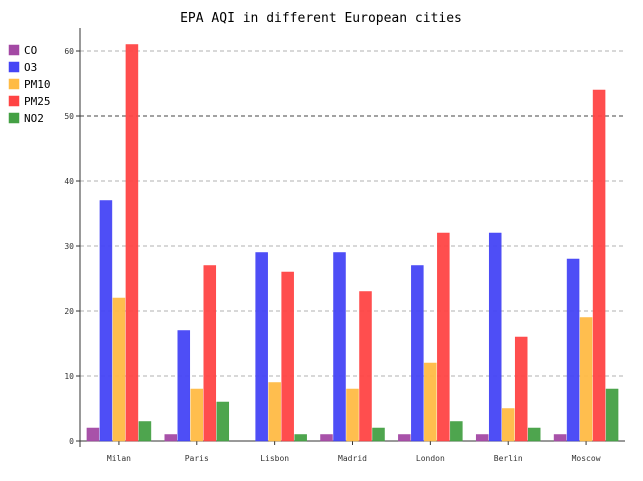 This screenshot has width=643, height=481. I want to click on y-tick-label: 50, so click(69, 116).